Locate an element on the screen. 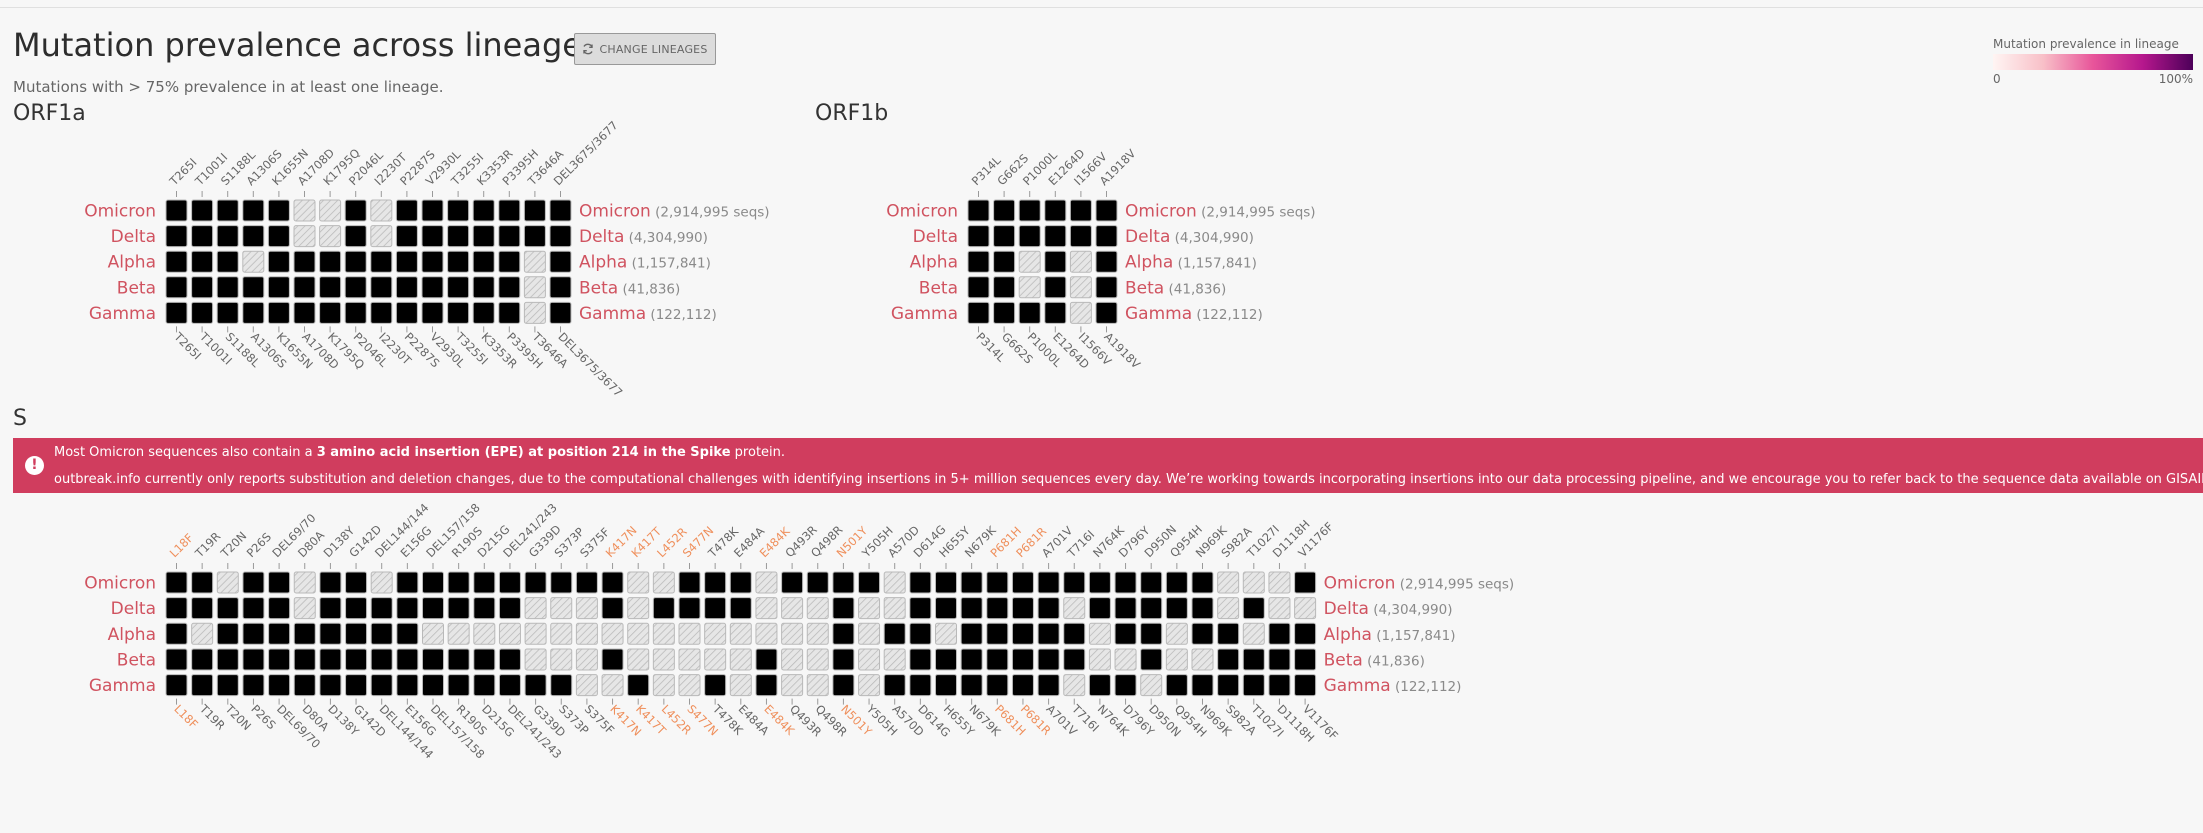  mutation-label-bottom: D796Y is located at coordinates (1138, 720).